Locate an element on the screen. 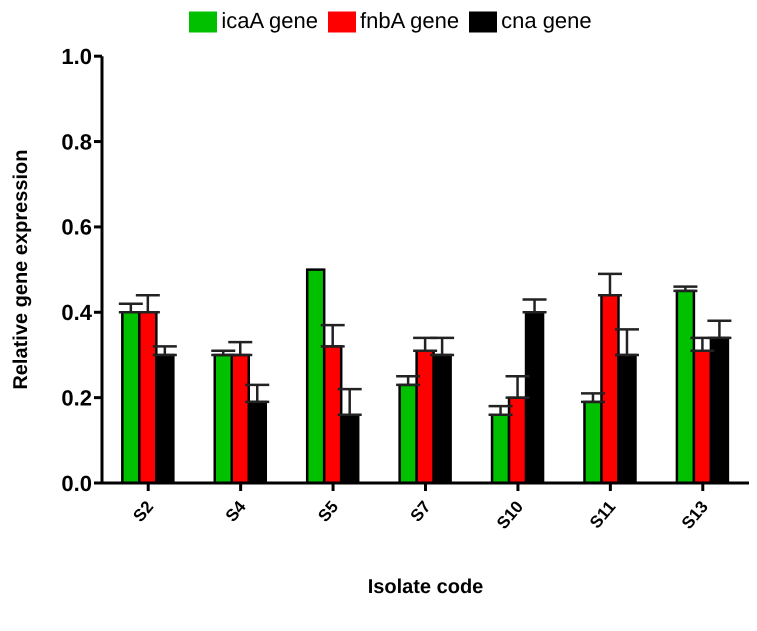 Image resolution: width=757 pixels, height=631 pixels. x-axis-title: Isolate code is located at coordinates (426, 587).